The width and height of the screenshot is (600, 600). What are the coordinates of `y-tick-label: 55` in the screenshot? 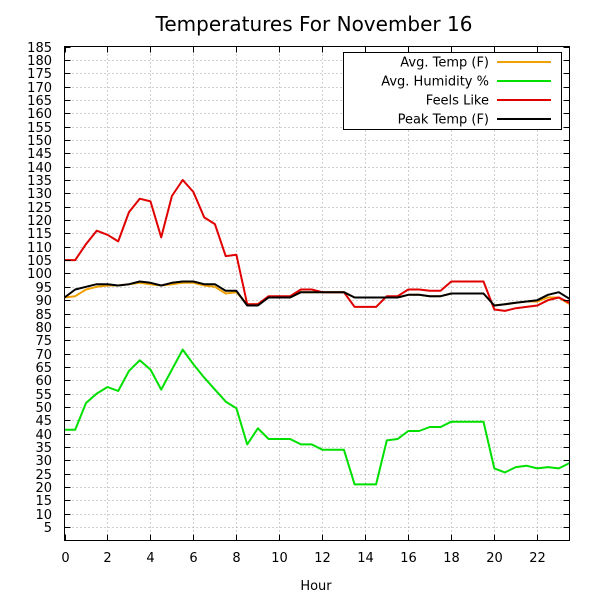 It's located at (43, 395).